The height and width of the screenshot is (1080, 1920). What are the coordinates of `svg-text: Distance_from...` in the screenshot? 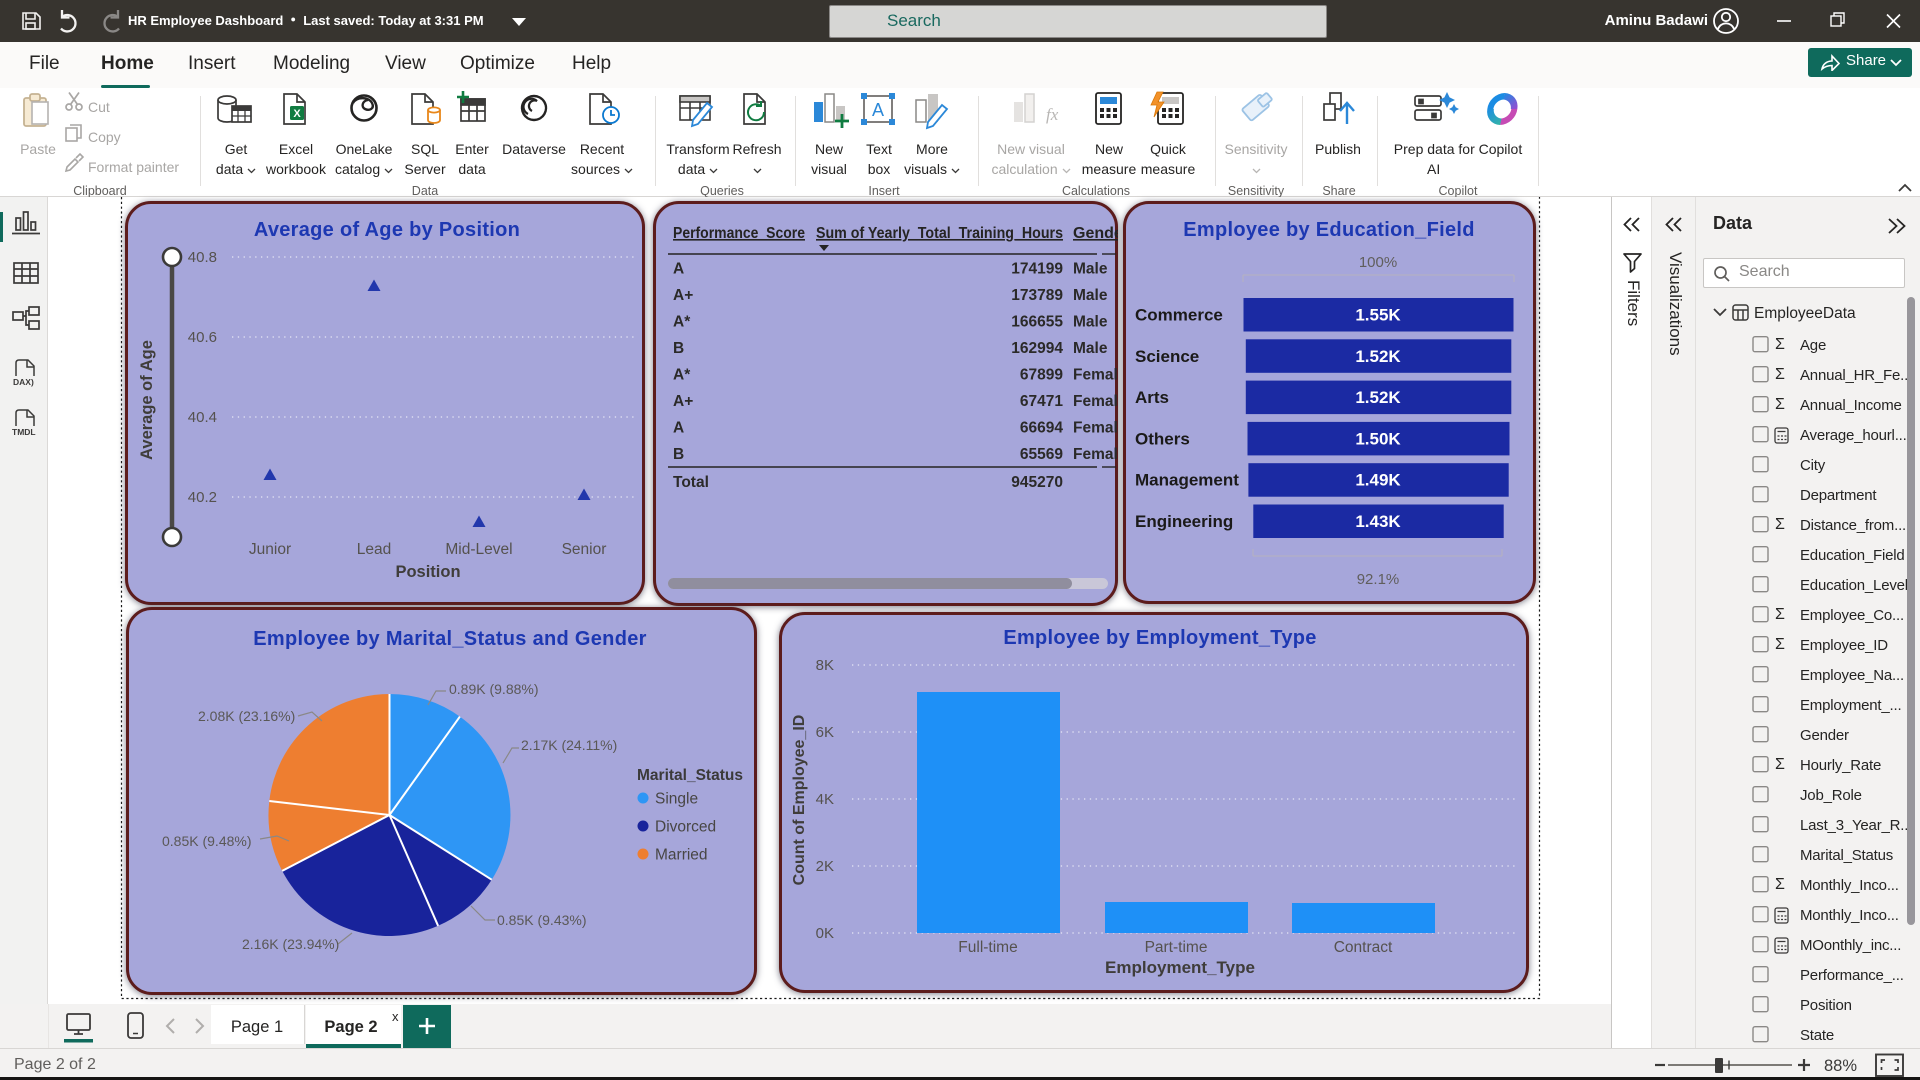 It's located at (1853, 525).